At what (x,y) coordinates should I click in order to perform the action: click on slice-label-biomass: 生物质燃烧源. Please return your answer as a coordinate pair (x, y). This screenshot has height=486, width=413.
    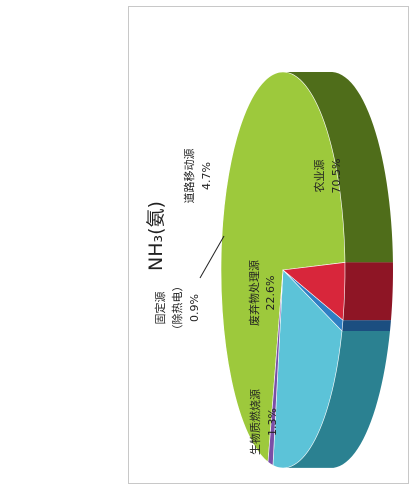
    Looking at the image, I should click on (255, 422).